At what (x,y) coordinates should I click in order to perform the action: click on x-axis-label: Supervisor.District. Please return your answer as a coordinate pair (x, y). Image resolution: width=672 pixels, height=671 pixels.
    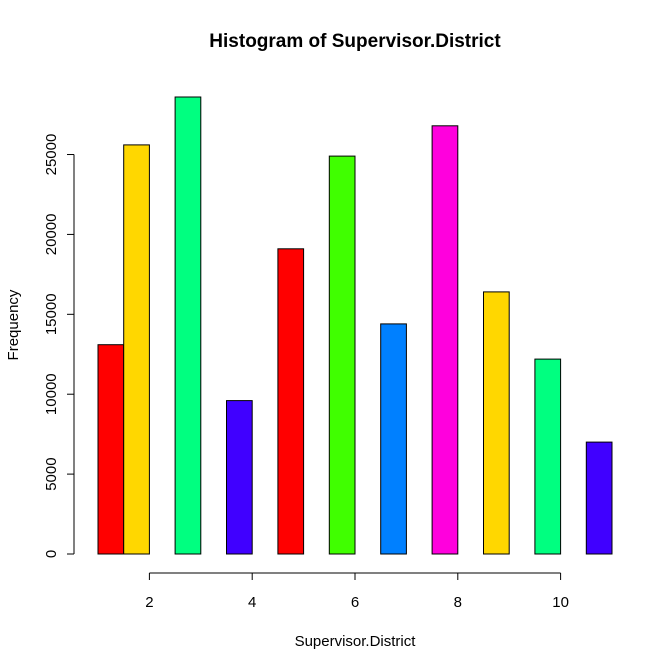
    Looking at the image, I should click on (356, 641).